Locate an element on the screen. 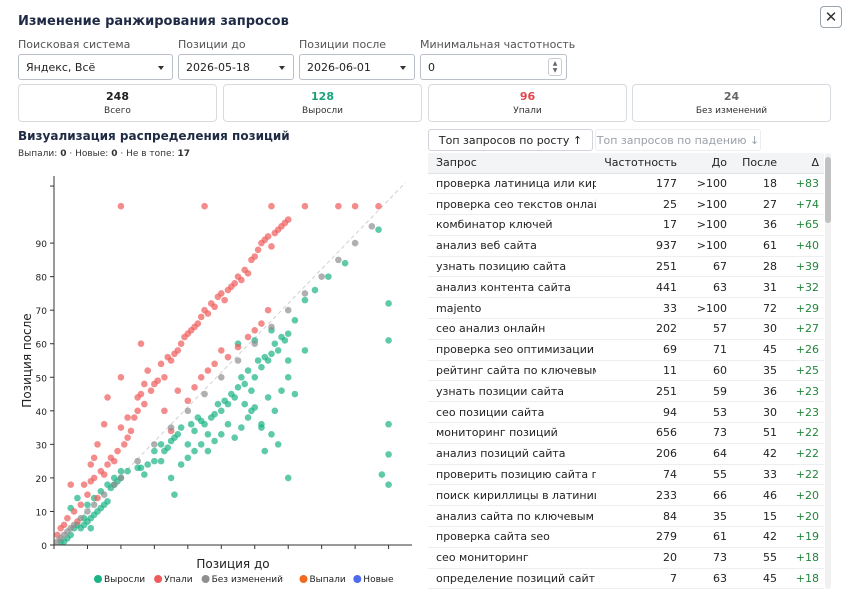 This screenshot has height=602, width=850. column-header-before: До is located at coordinates (707, 163).